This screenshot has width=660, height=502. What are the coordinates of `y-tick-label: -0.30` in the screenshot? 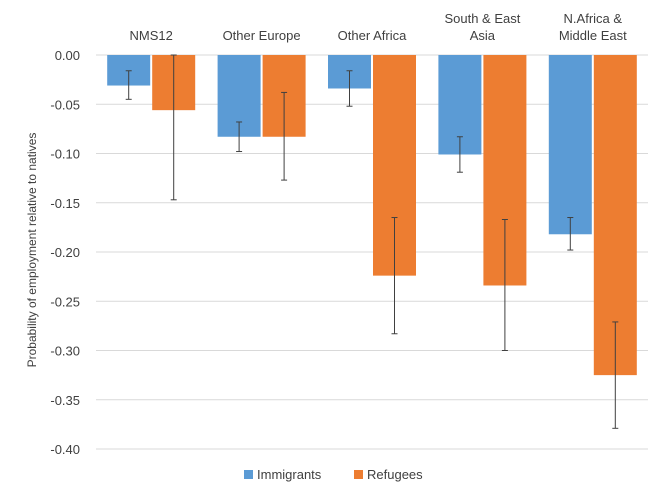 It's located at (65, 351).